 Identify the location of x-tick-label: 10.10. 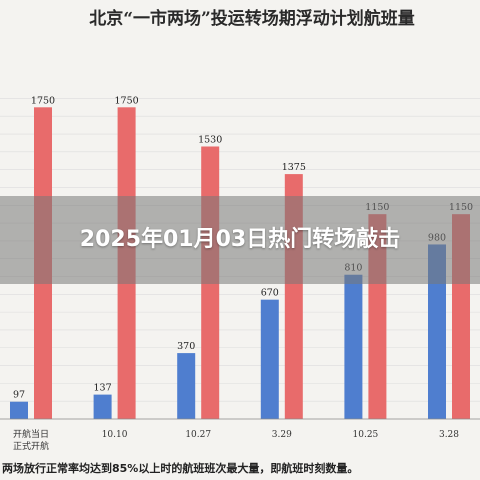
(115, 435).